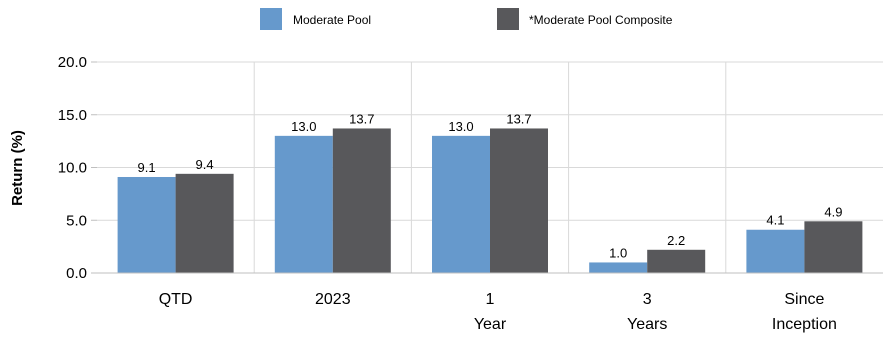 This screenshot has width=893, height=341. What do you see at coordinates (490, 324) in the screenshot?
I see `x-tick-label: Year` at bounding box center [490, 324].